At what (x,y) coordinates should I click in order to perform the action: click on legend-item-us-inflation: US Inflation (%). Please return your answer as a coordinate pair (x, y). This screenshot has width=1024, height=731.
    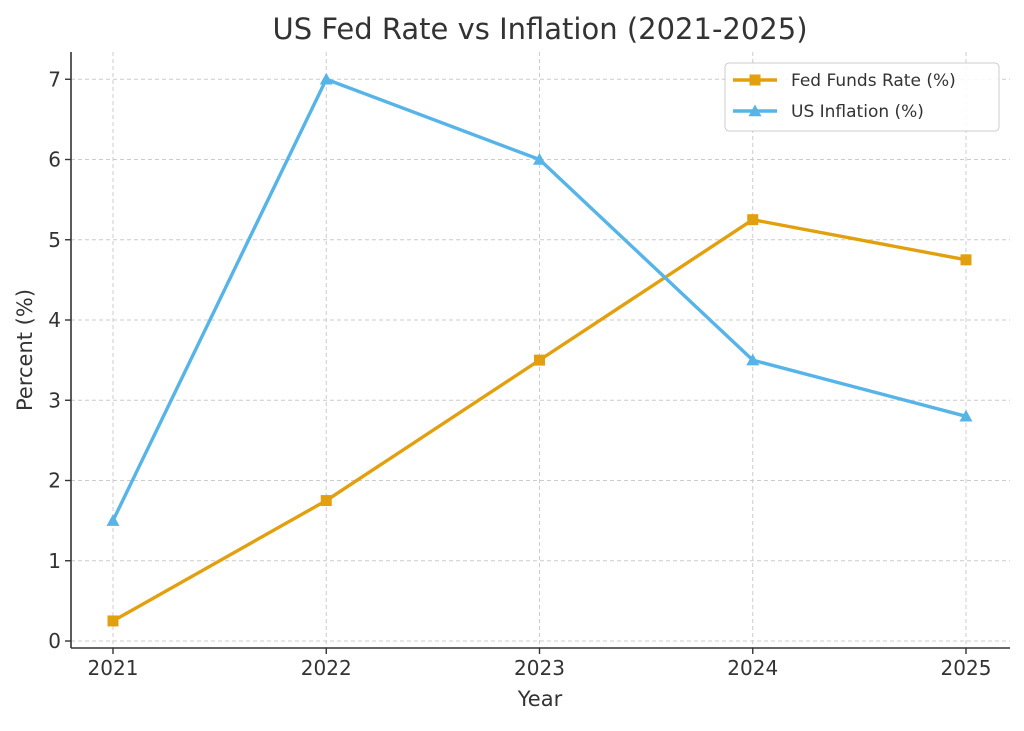
    Looking at the image, I should click on (828, 112).